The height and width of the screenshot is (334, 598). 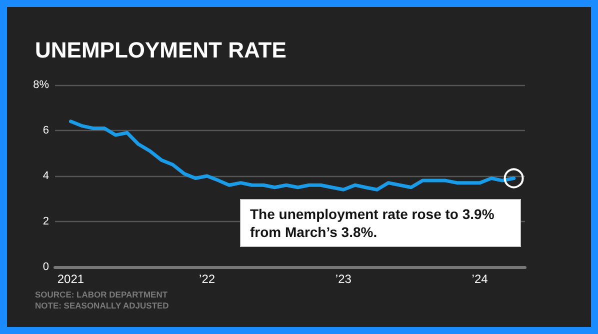 What do you see at coordinates (45, 267) in the screenshot?
I see `y-tick-label: 0` at bounding box center [45, 267].